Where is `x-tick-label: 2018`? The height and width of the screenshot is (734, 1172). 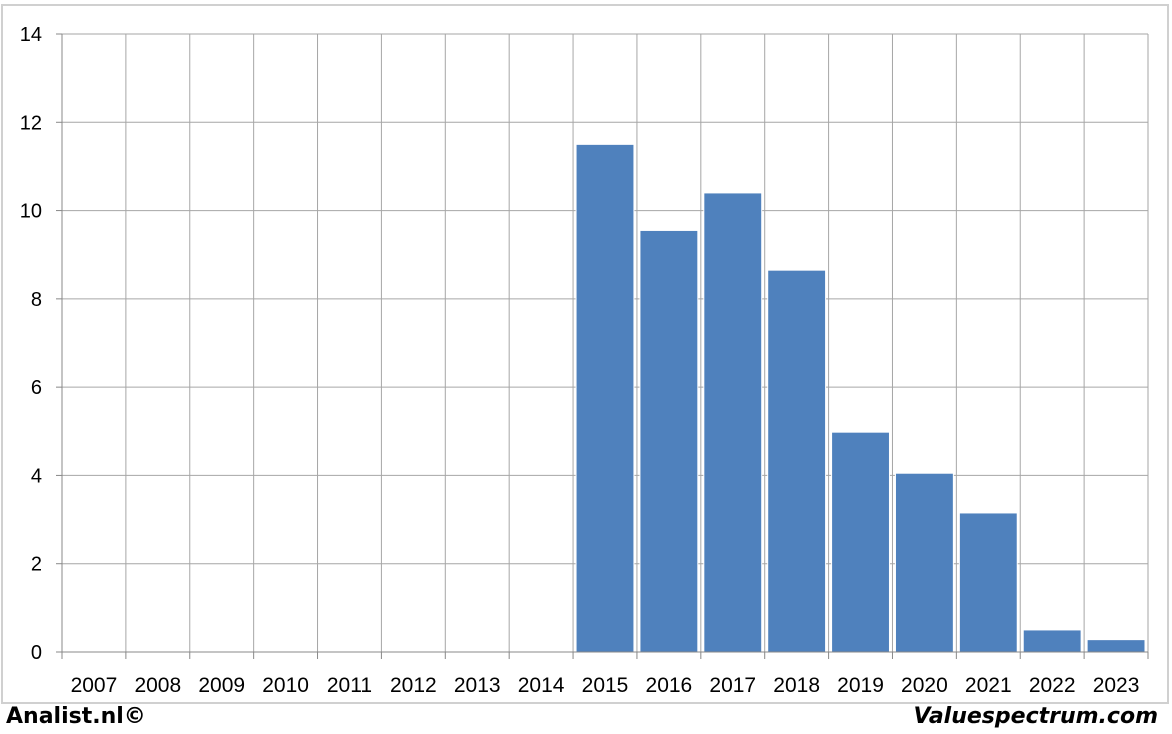 x-tick-label: 2018 is located at coordinates (796, 685).